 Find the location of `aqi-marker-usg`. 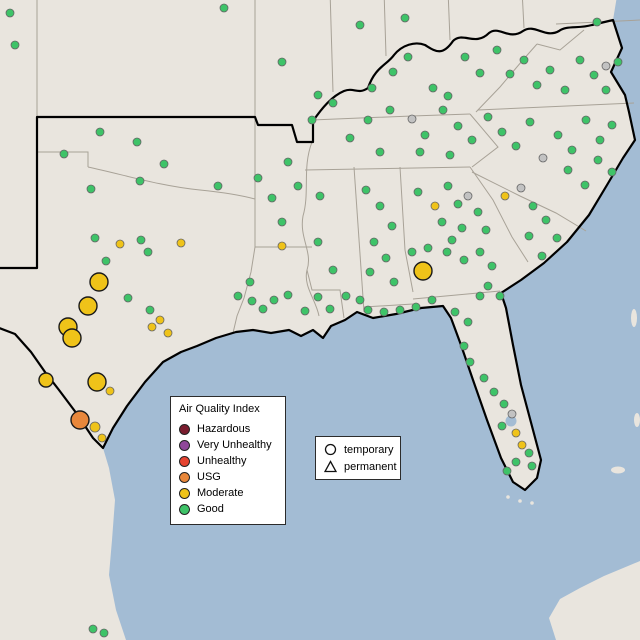

aqi-marker-usg is located at coordinates (80, 420).